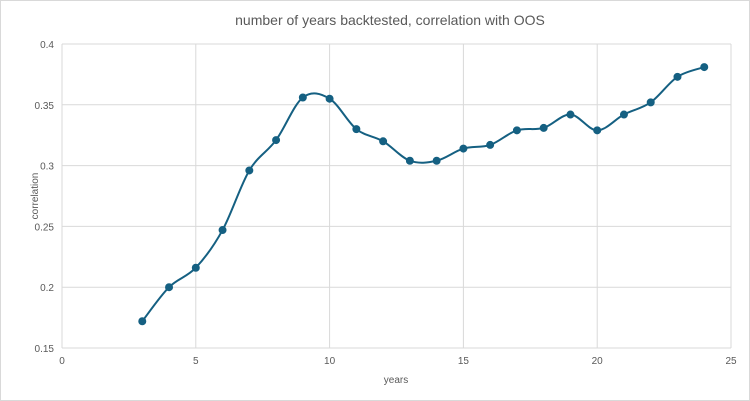 This screenshot has width=750, height=401. I want to click on x-tick-label: 10, so click(330, 361).